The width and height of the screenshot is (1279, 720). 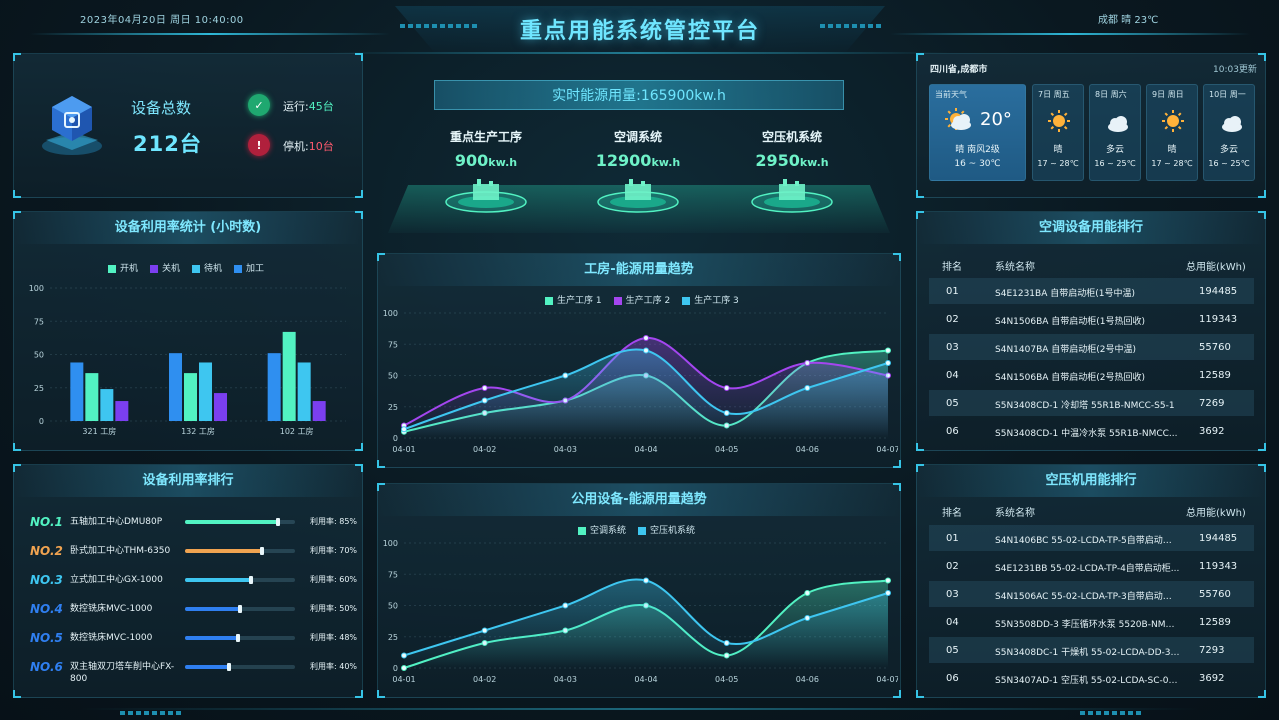 What do you see at coordinates (1115, 132) in the screenshot?
I see `weather-forecast-card: 8日 周六 多云 16 ~ 25℃` at bounding box center [1115, 132].